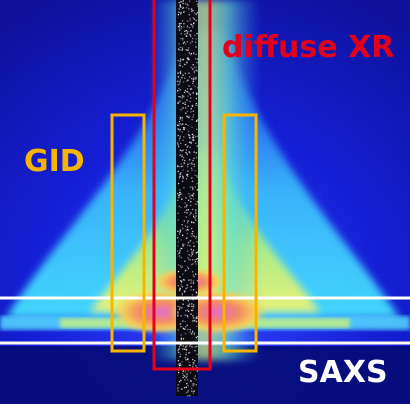 Image resolution: width=410 pixels, height=404 pixels. I want to click on diffuse-xr-box, so click(182, 185).